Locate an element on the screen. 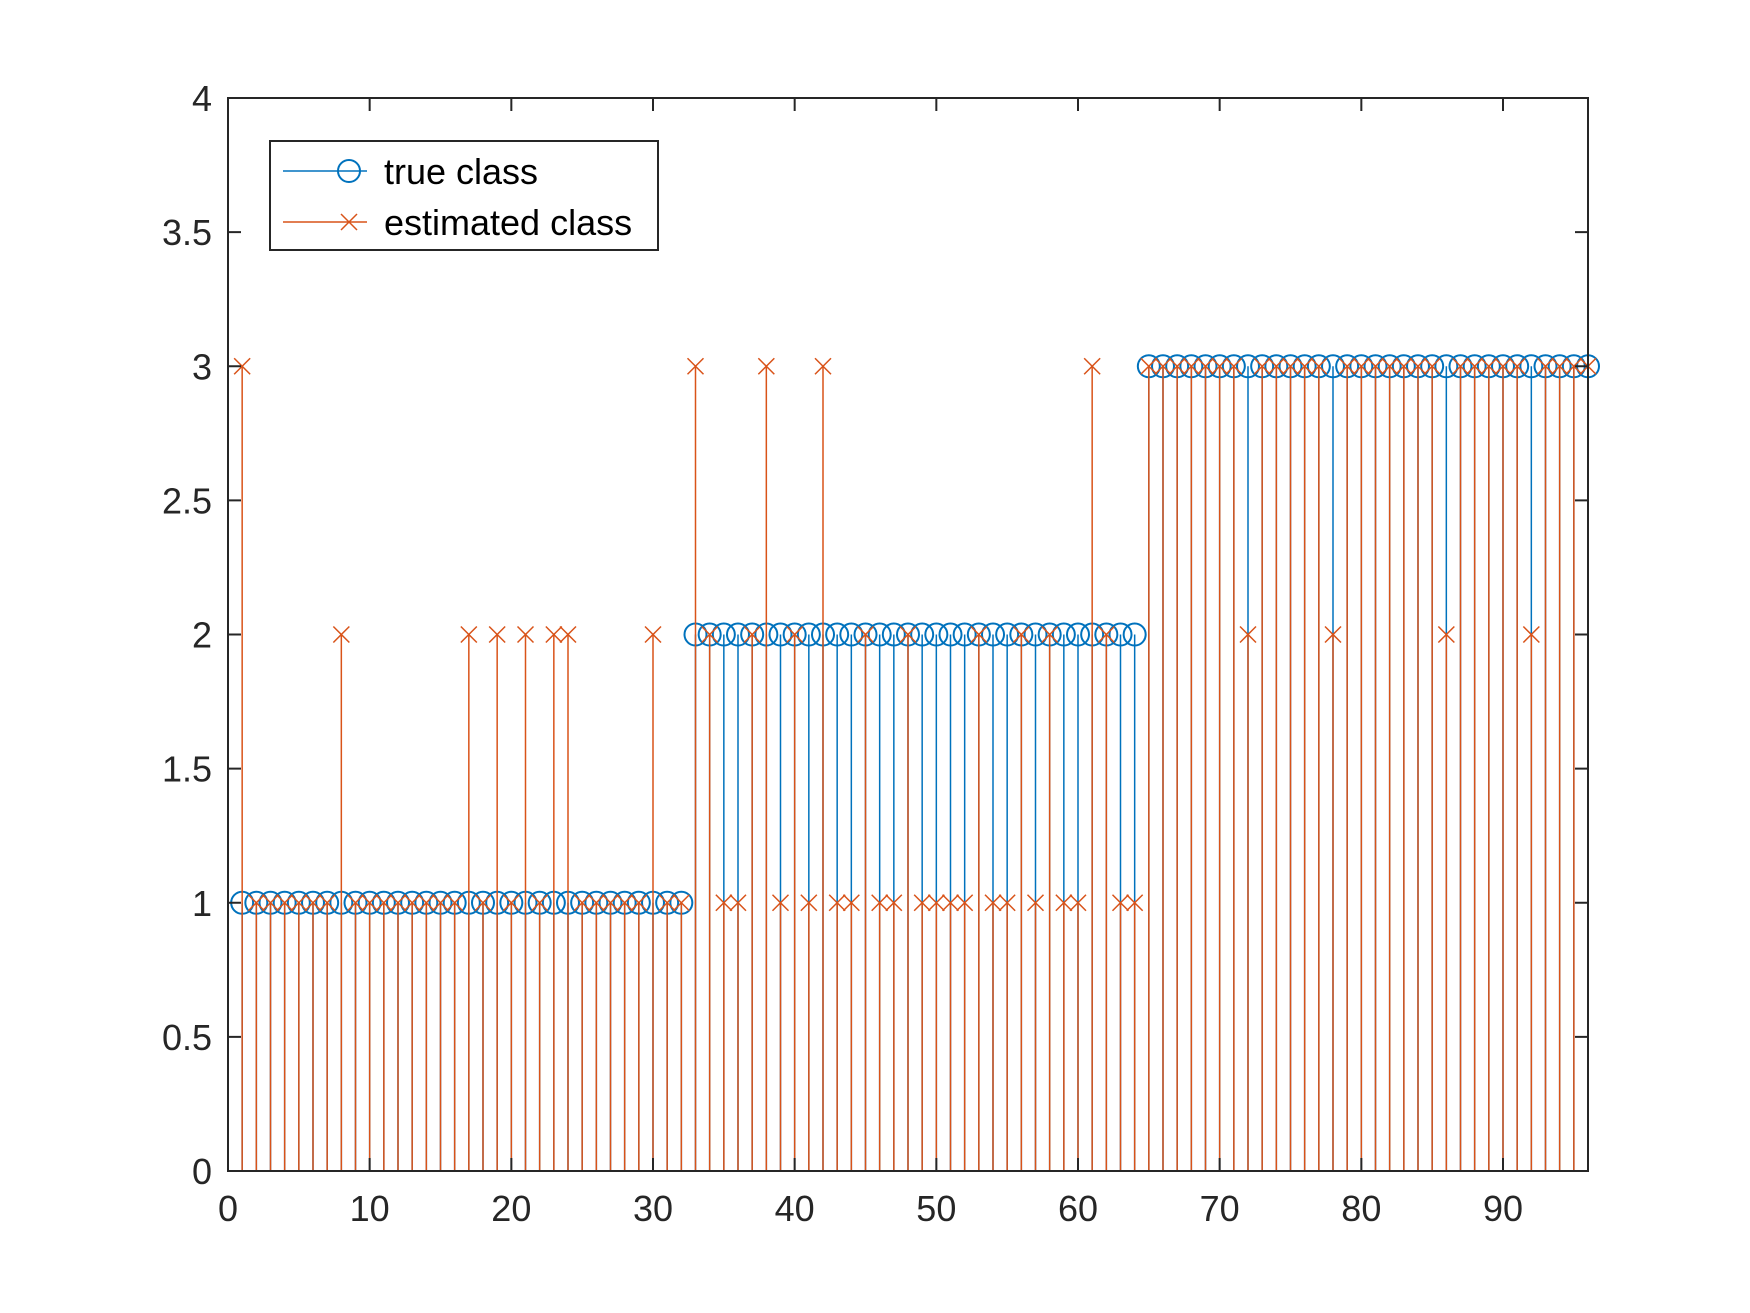  y-tick-label: 0 is located at coordinates (202, 1171).